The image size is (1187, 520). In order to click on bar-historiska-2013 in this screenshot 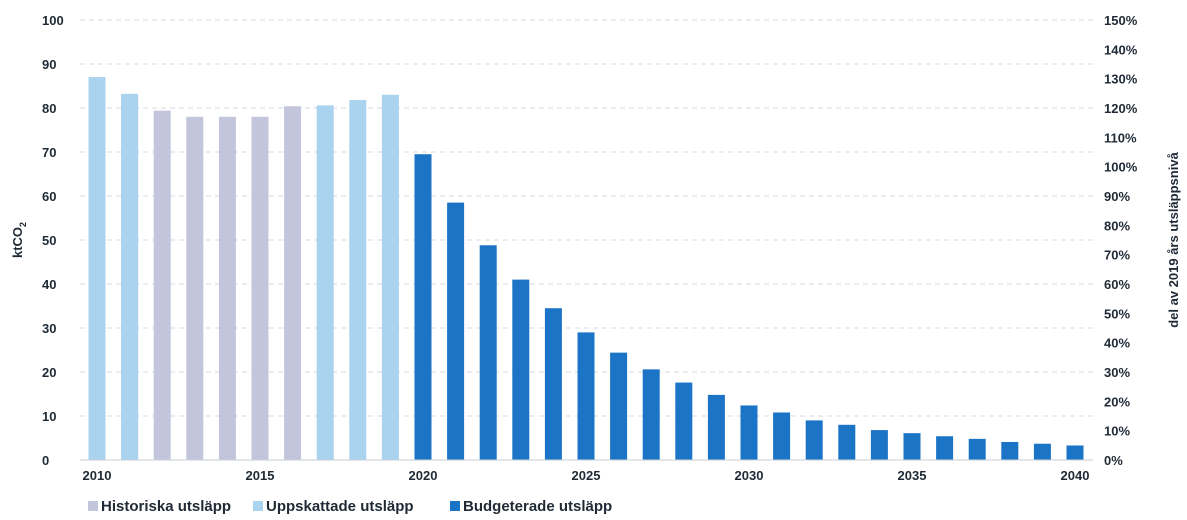, I will do `click(195, 288)`.